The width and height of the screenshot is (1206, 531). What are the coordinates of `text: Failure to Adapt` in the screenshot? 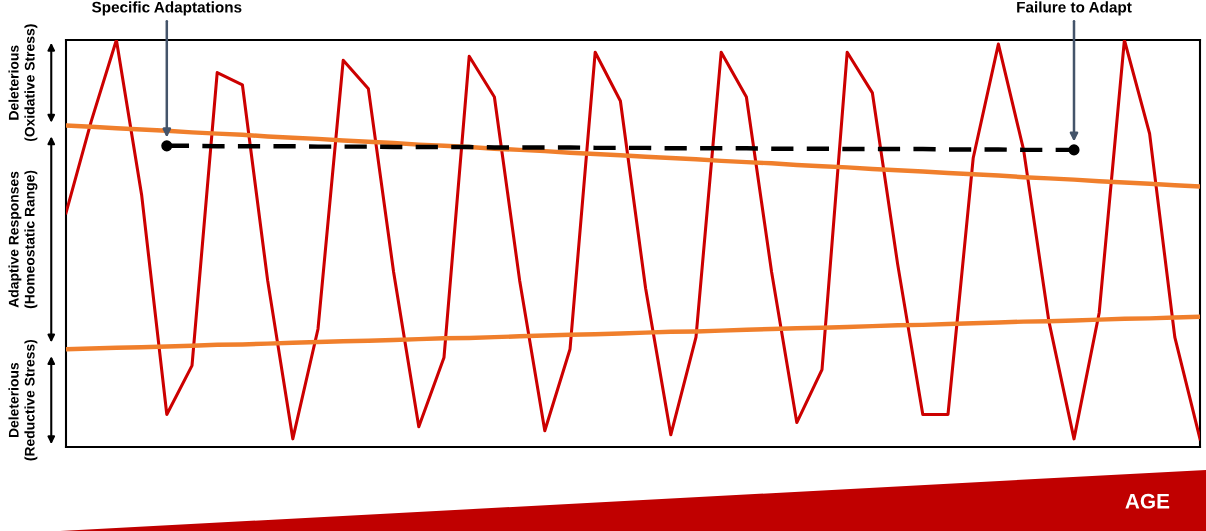 It's located at (1074, 8).